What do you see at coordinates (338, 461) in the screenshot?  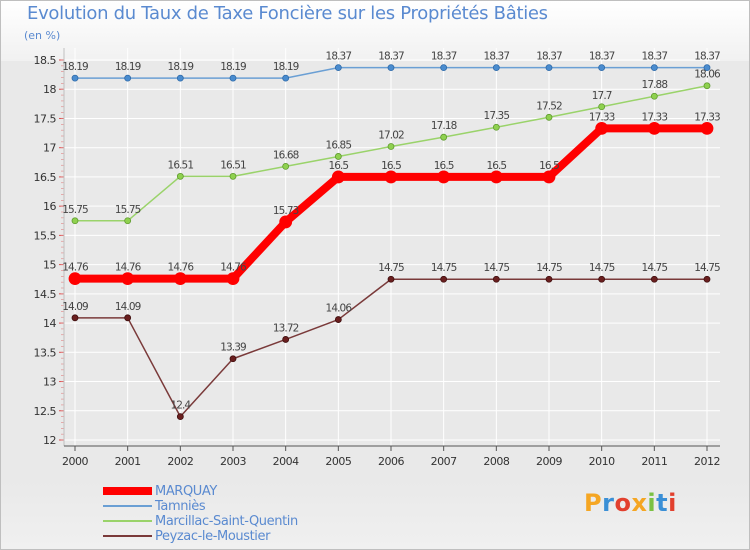 I see `x-tick-label: 2005` at bounding box center [338, 461].